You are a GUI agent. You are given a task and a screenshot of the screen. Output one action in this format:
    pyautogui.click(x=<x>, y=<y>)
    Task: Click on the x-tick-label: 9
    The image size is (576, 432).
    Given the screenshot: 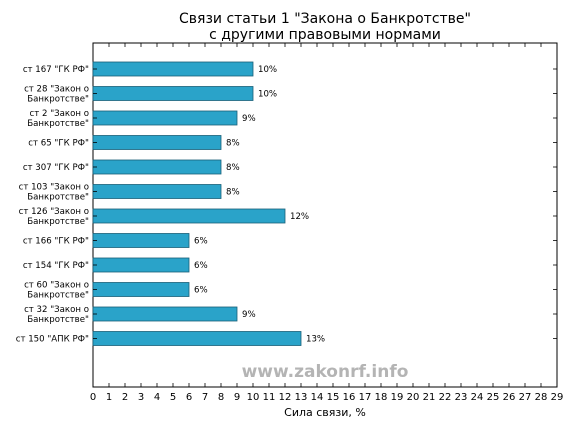 What is the action you would take?
    pyautogui.click(x=237, y=397)
    